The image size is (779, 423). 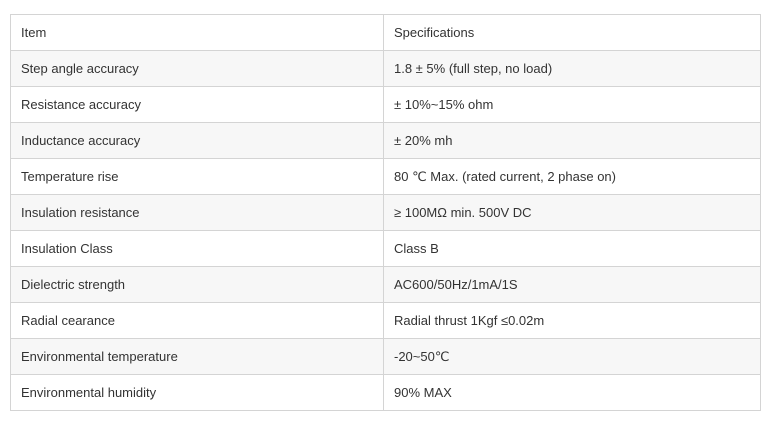 I want to click on table-row: Resistance accuracy ± 10%~15% ohm, so click(x=385, y=104).